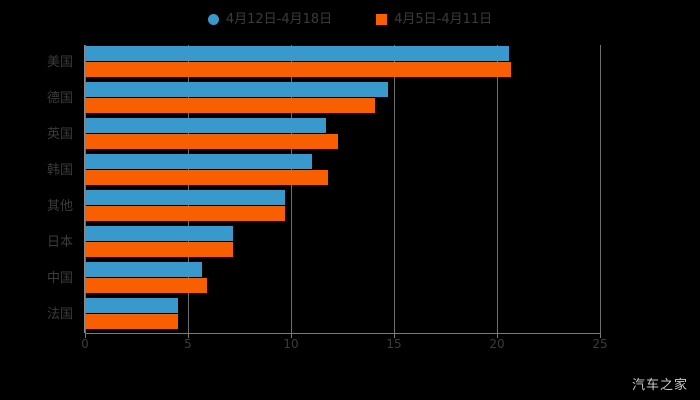 Image resolution: width=700 pixels, height=400 pixels. I want to click on y-axis-label: 德国, so click(59, 98).